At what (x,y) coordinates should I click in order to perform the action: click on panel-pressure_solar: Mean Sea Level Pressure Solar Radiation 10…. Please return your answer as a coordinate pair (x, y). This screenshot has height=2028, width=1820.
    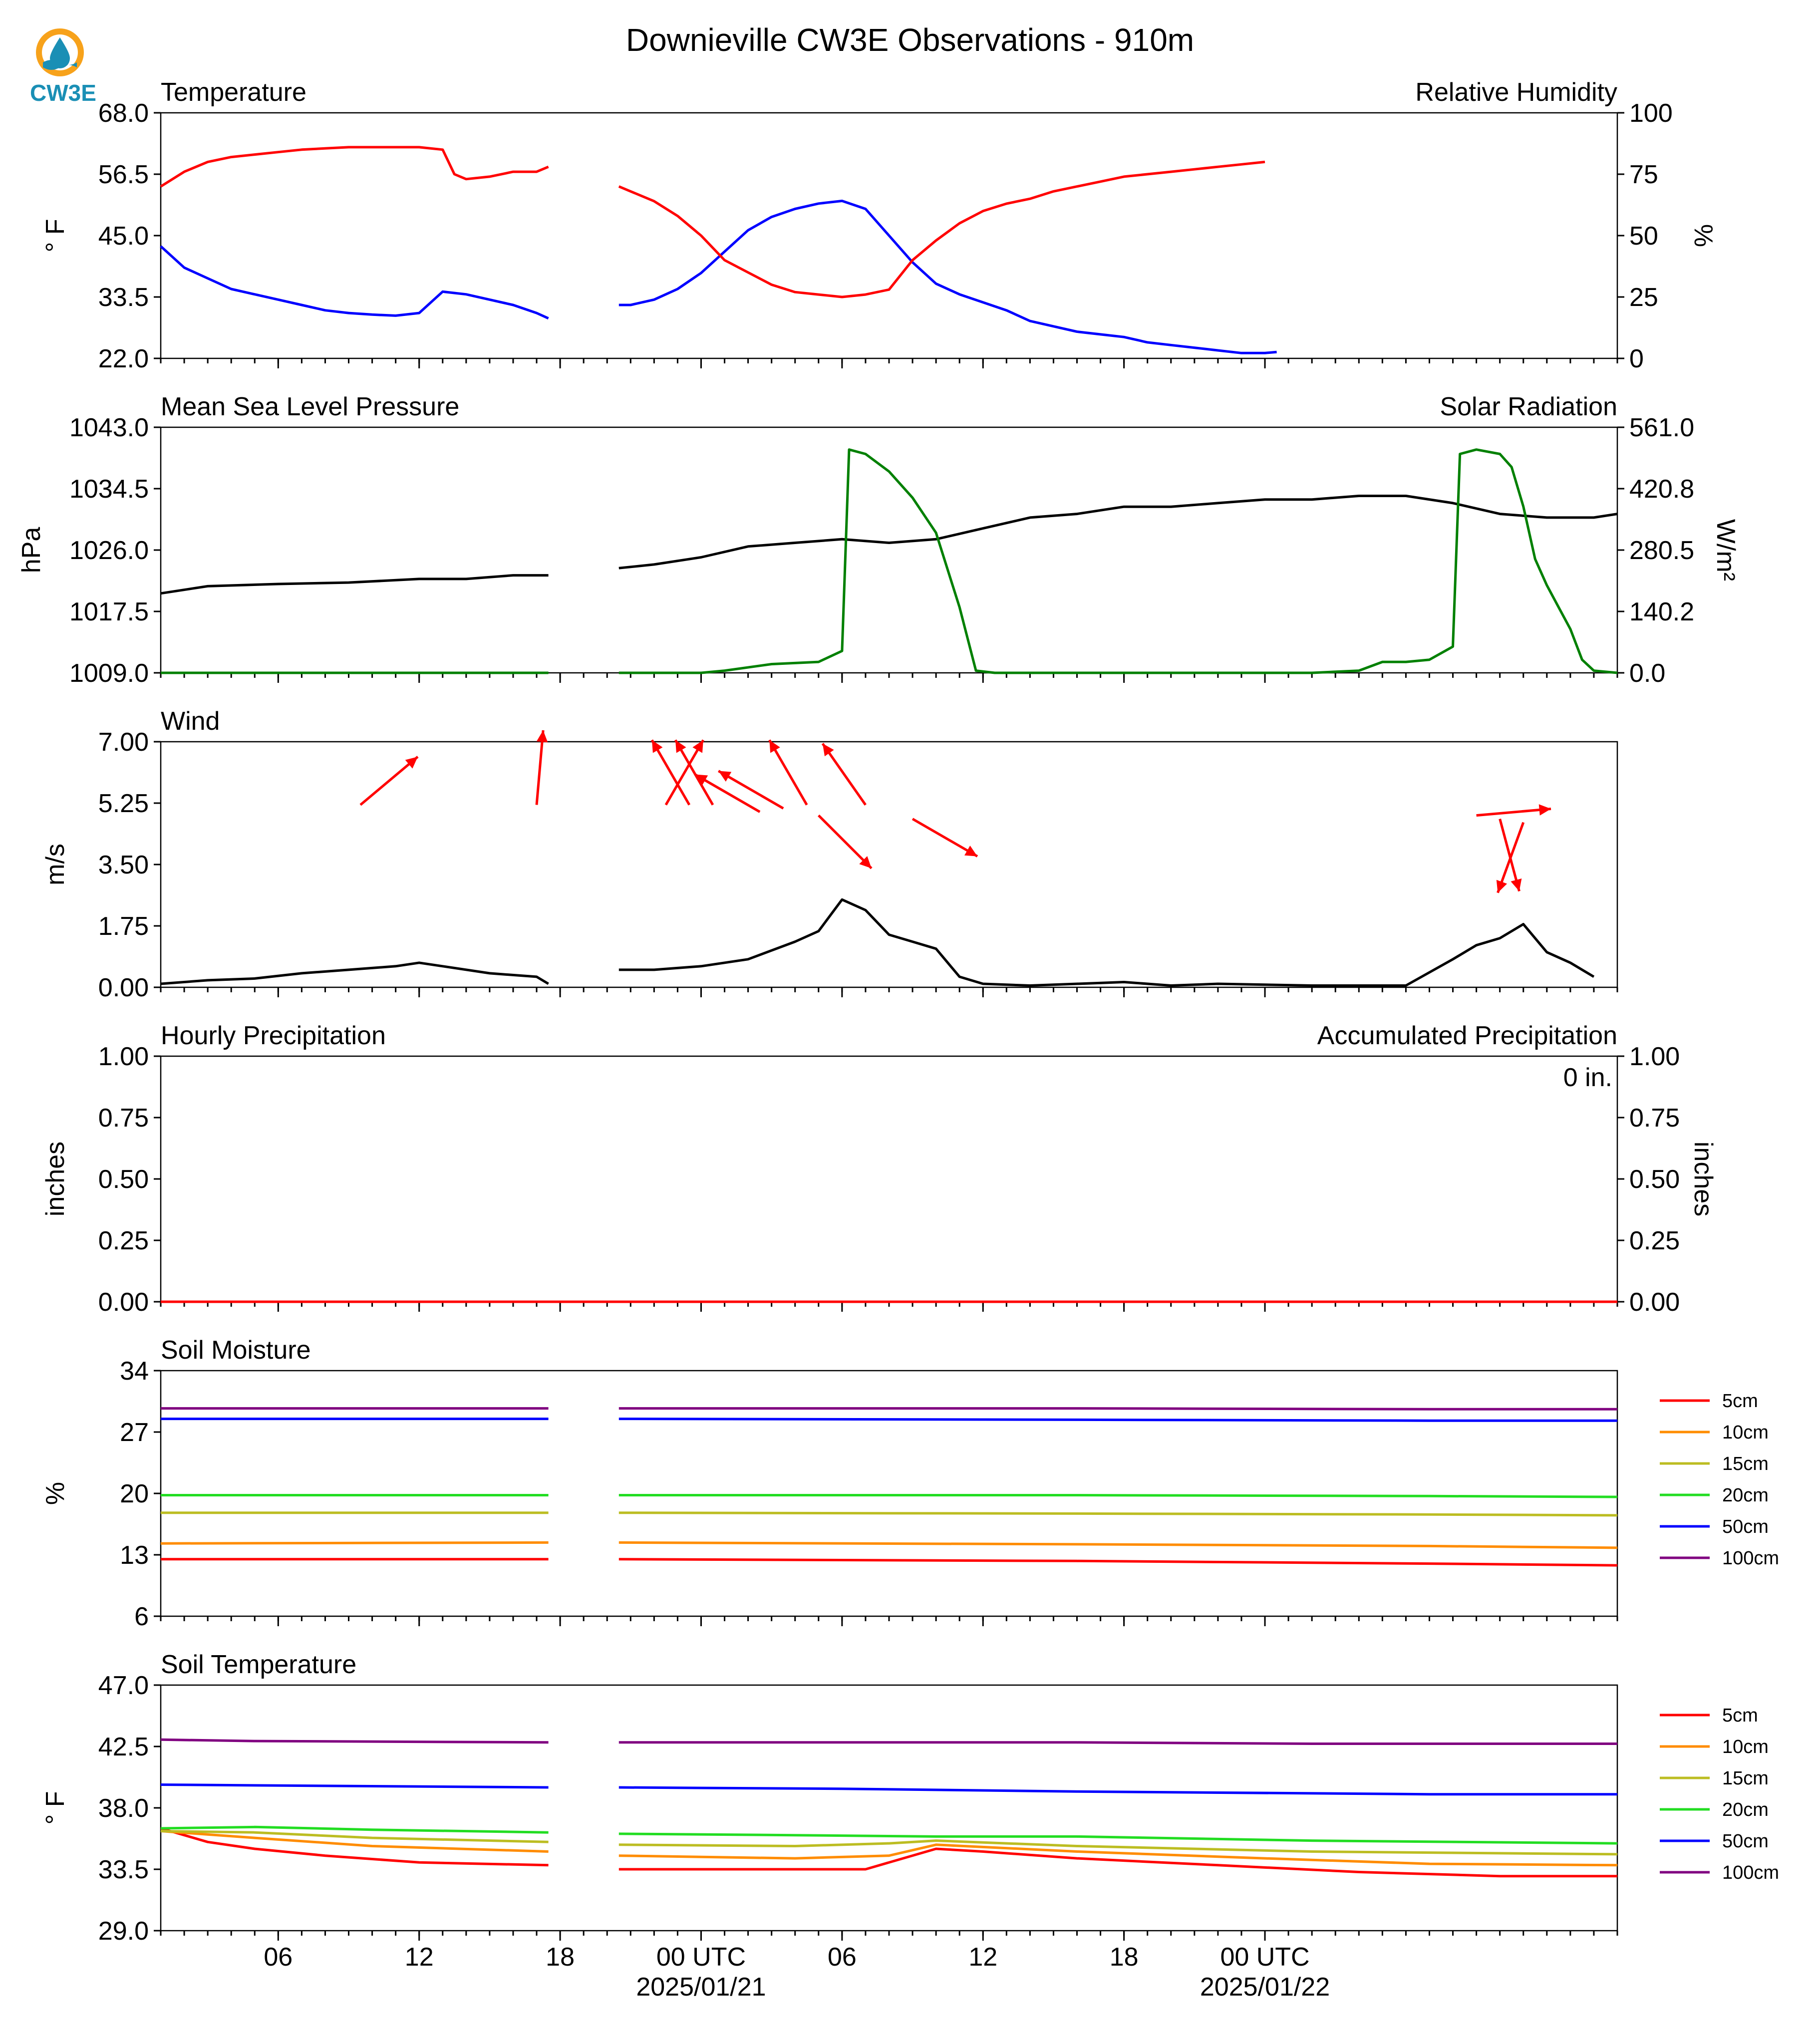
    Looking at the image, I should click on (878, 540).